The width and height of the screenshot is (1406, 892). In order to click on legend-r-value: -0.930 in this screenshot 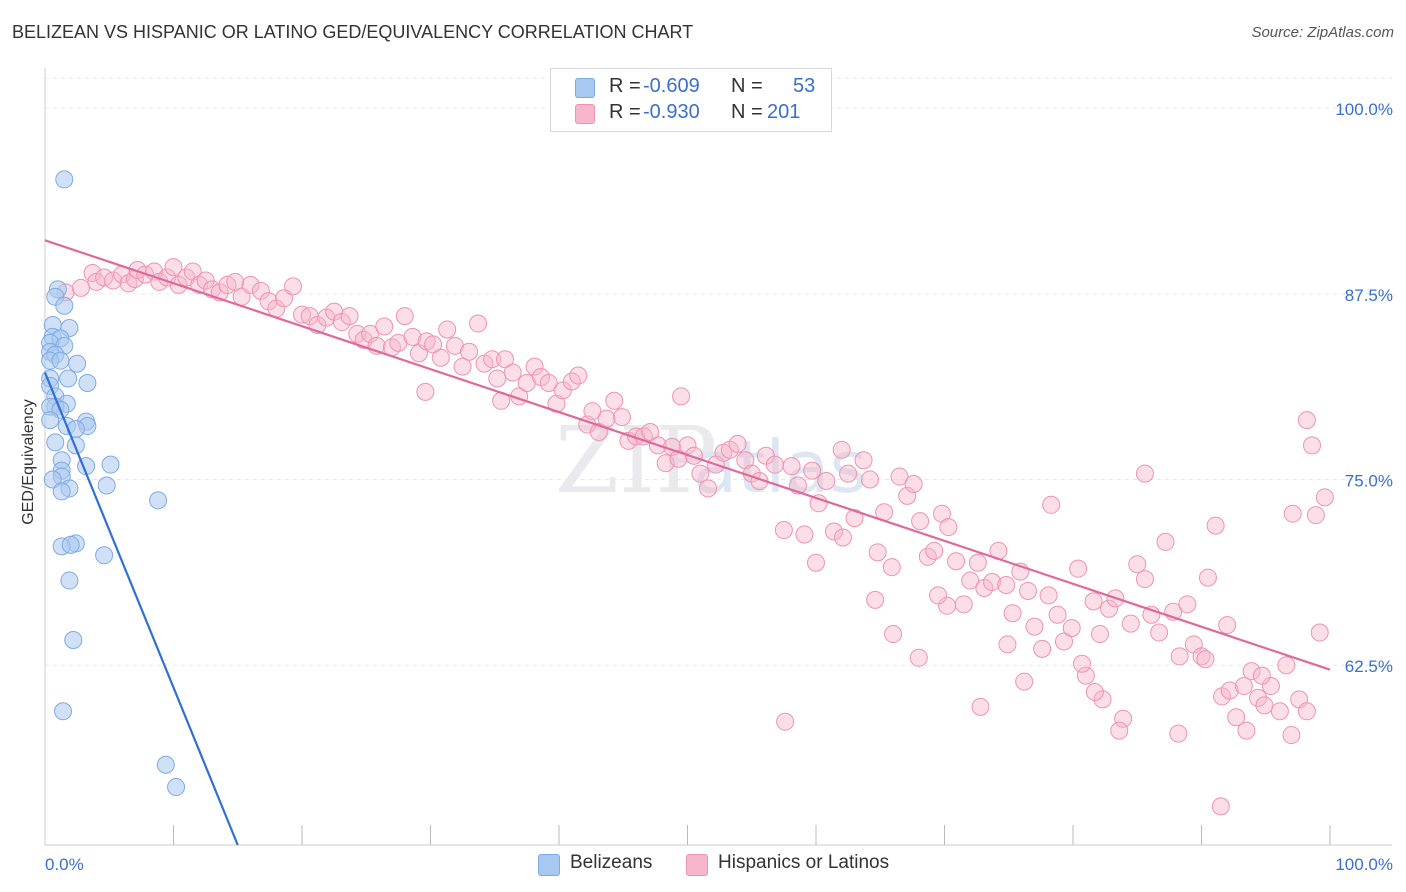, I will do `click(671, 112)`.